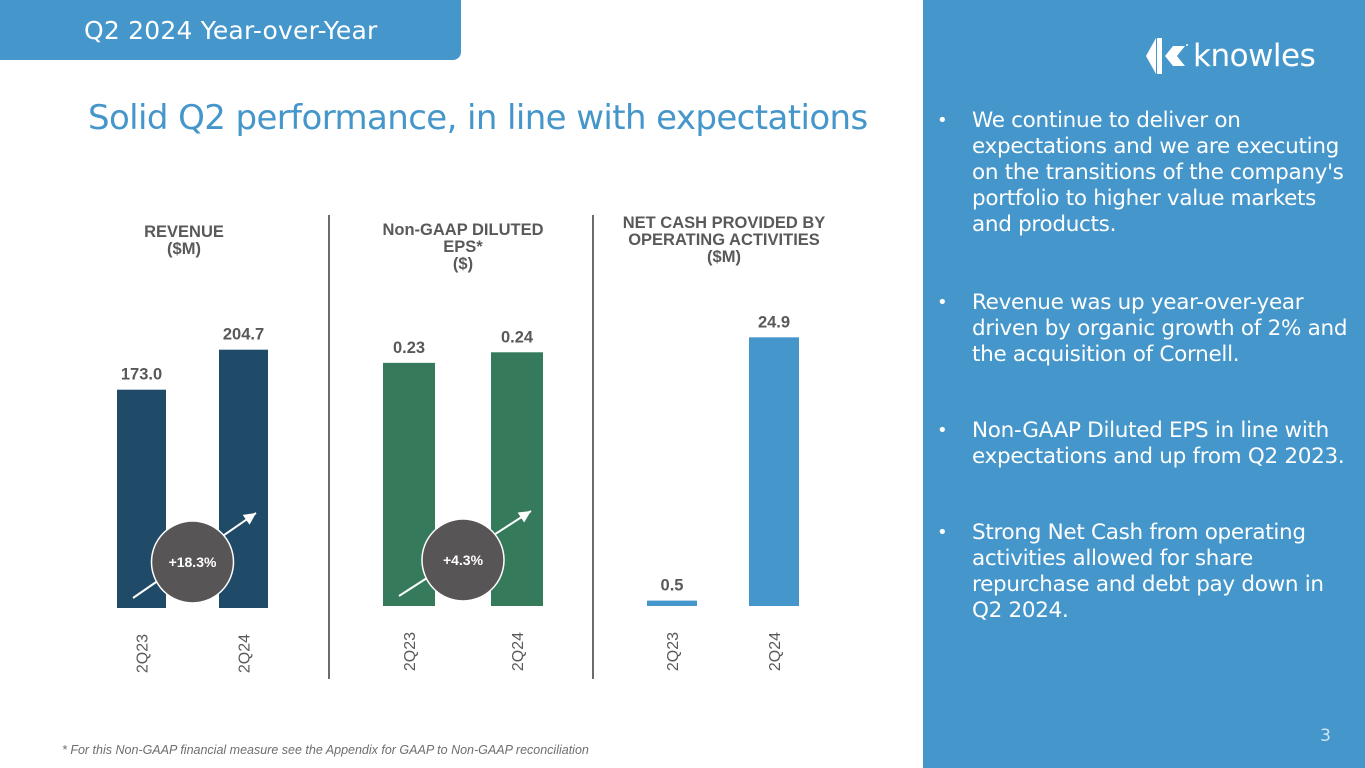  Describe the element at coordinates (409, 348) in the screenshot. I see `value-label: 0.23` at that location.